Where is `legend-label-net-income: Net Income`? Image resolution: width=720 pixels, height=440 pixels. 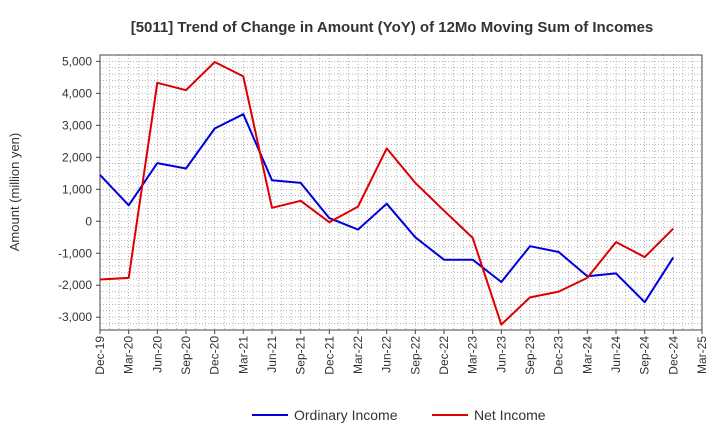 legend-label-net-income: Net Income is located at coordinates (510, 415).